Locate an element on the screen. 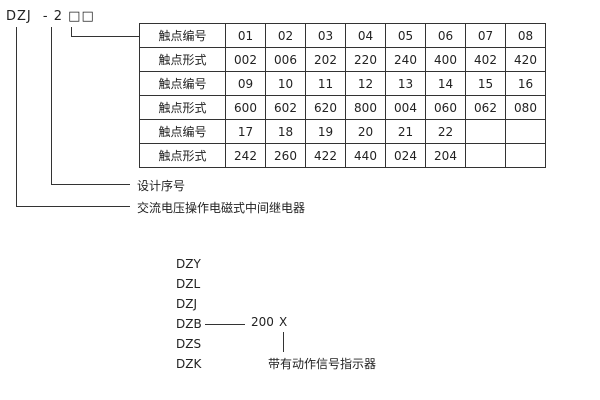 Image resolution: width=600 pixels, height=400 pixels. variant-item: DZL is located at coordinates (188, 284).